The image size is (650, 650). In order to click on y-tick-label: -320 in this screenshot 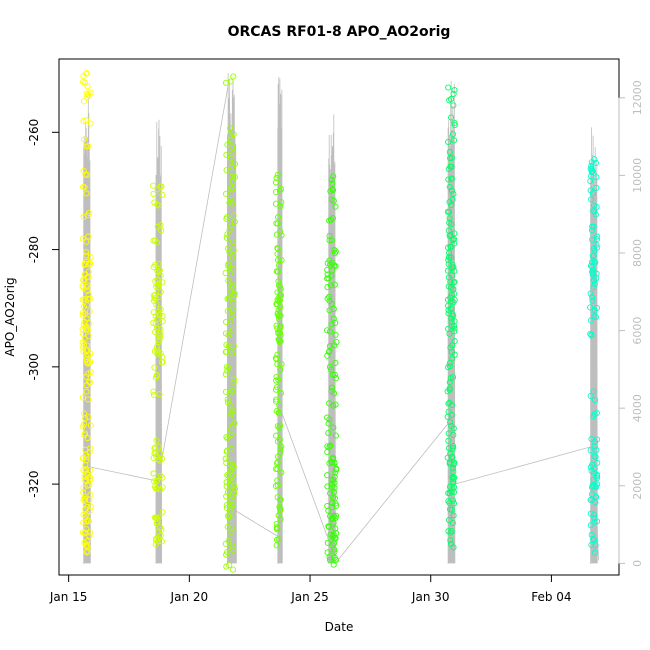, I will do `click(34, 483)`.